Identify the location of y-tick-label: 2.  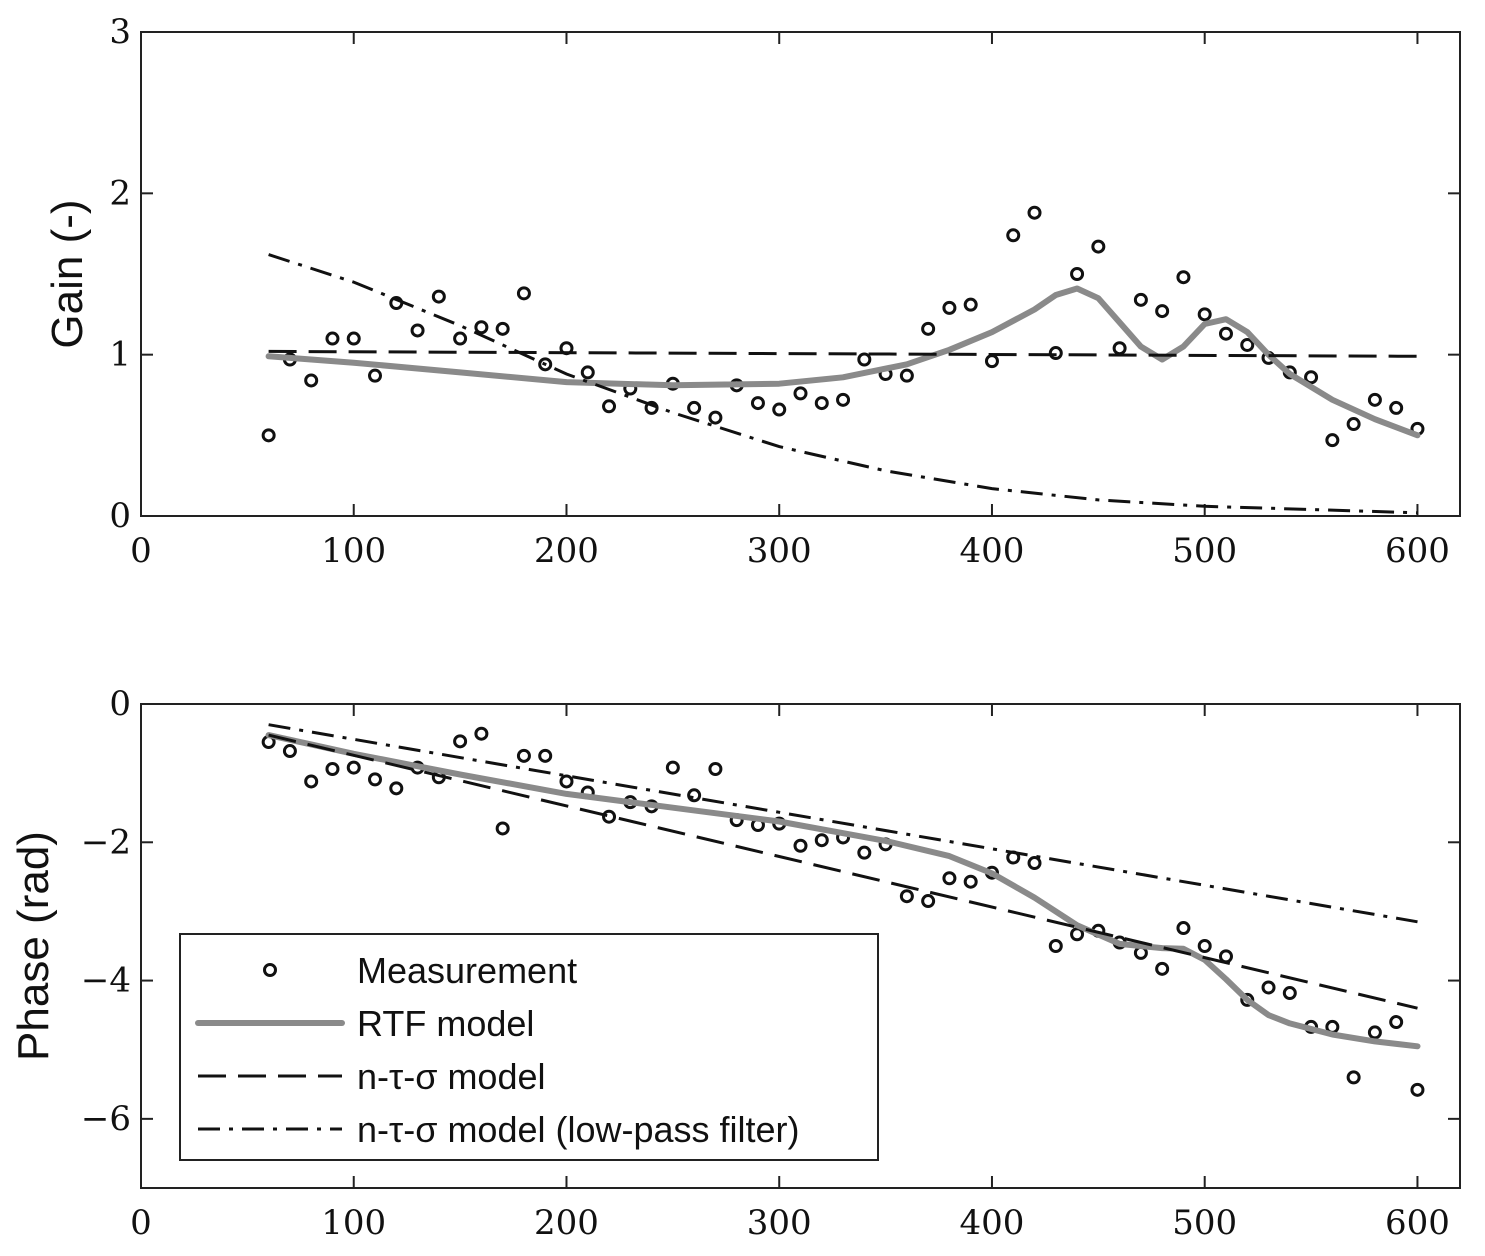
(120, 193).